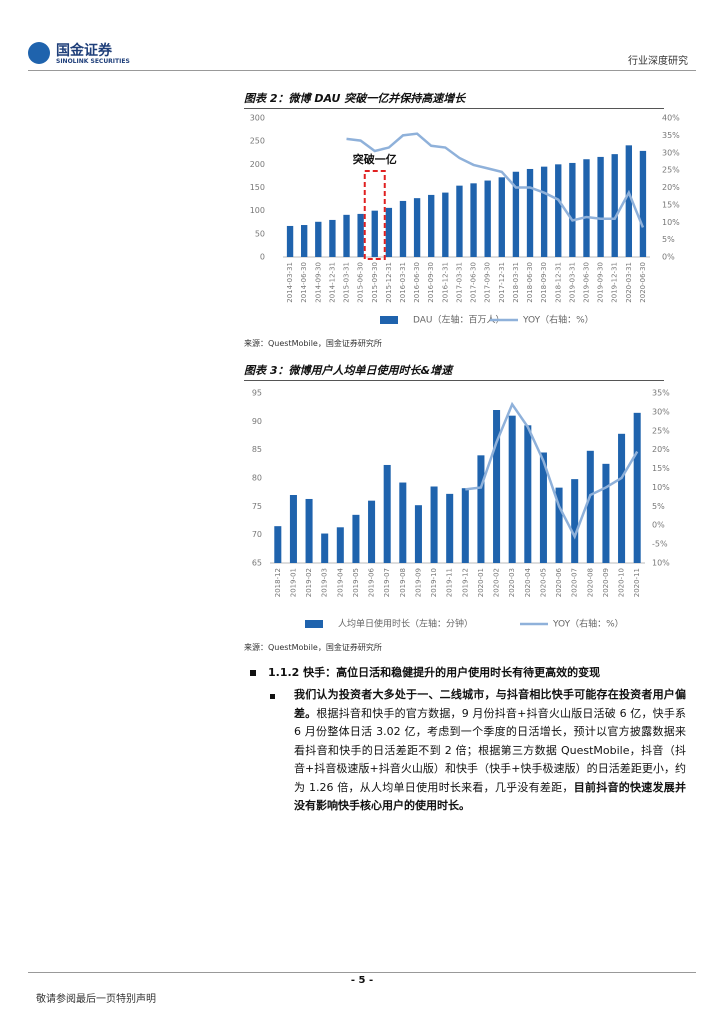 The height and width of the screenshot is (1024, 724). Describe the element at coordinates (671, 204) in the screenshot. I see `y2-tick-label: 15%` at that location.